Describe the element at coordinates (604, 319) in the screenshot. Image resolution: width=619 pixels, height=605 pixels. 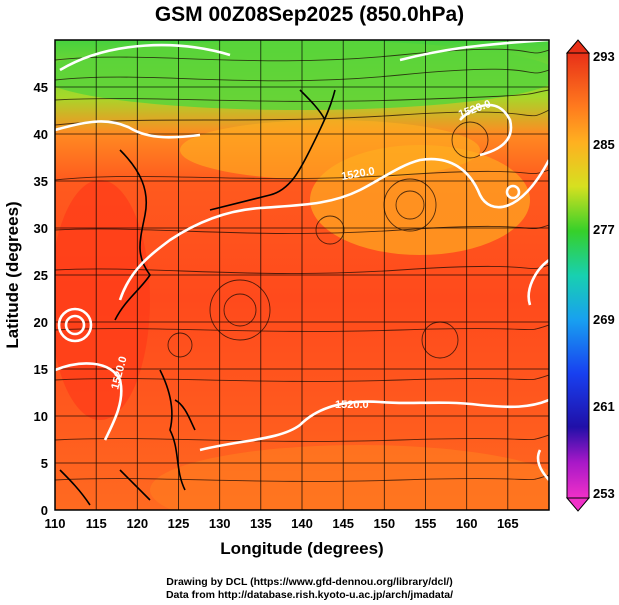
I see `colorbar-tick-label: 269` at that location.